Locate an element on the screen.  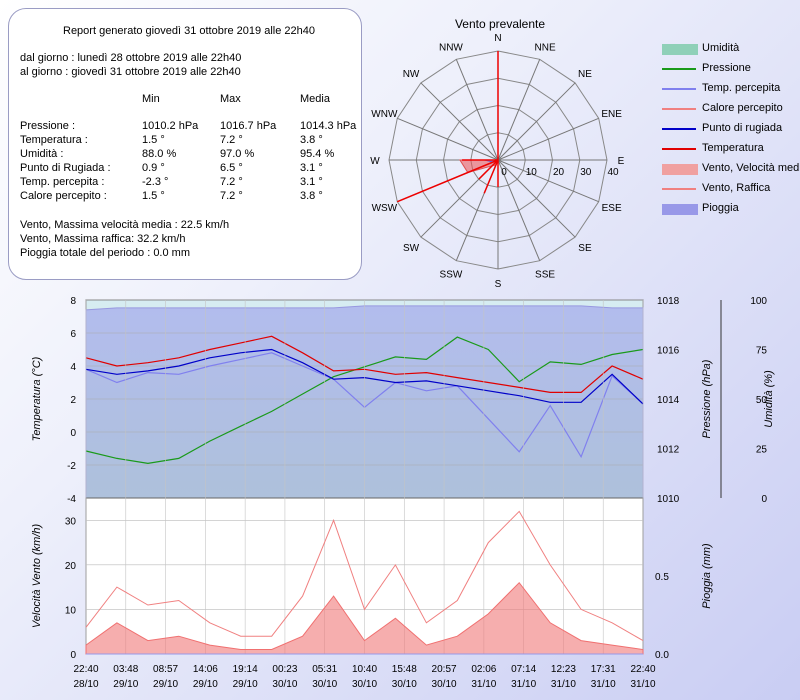
legend-item: Pioggia is located at coordinates (731, 208).